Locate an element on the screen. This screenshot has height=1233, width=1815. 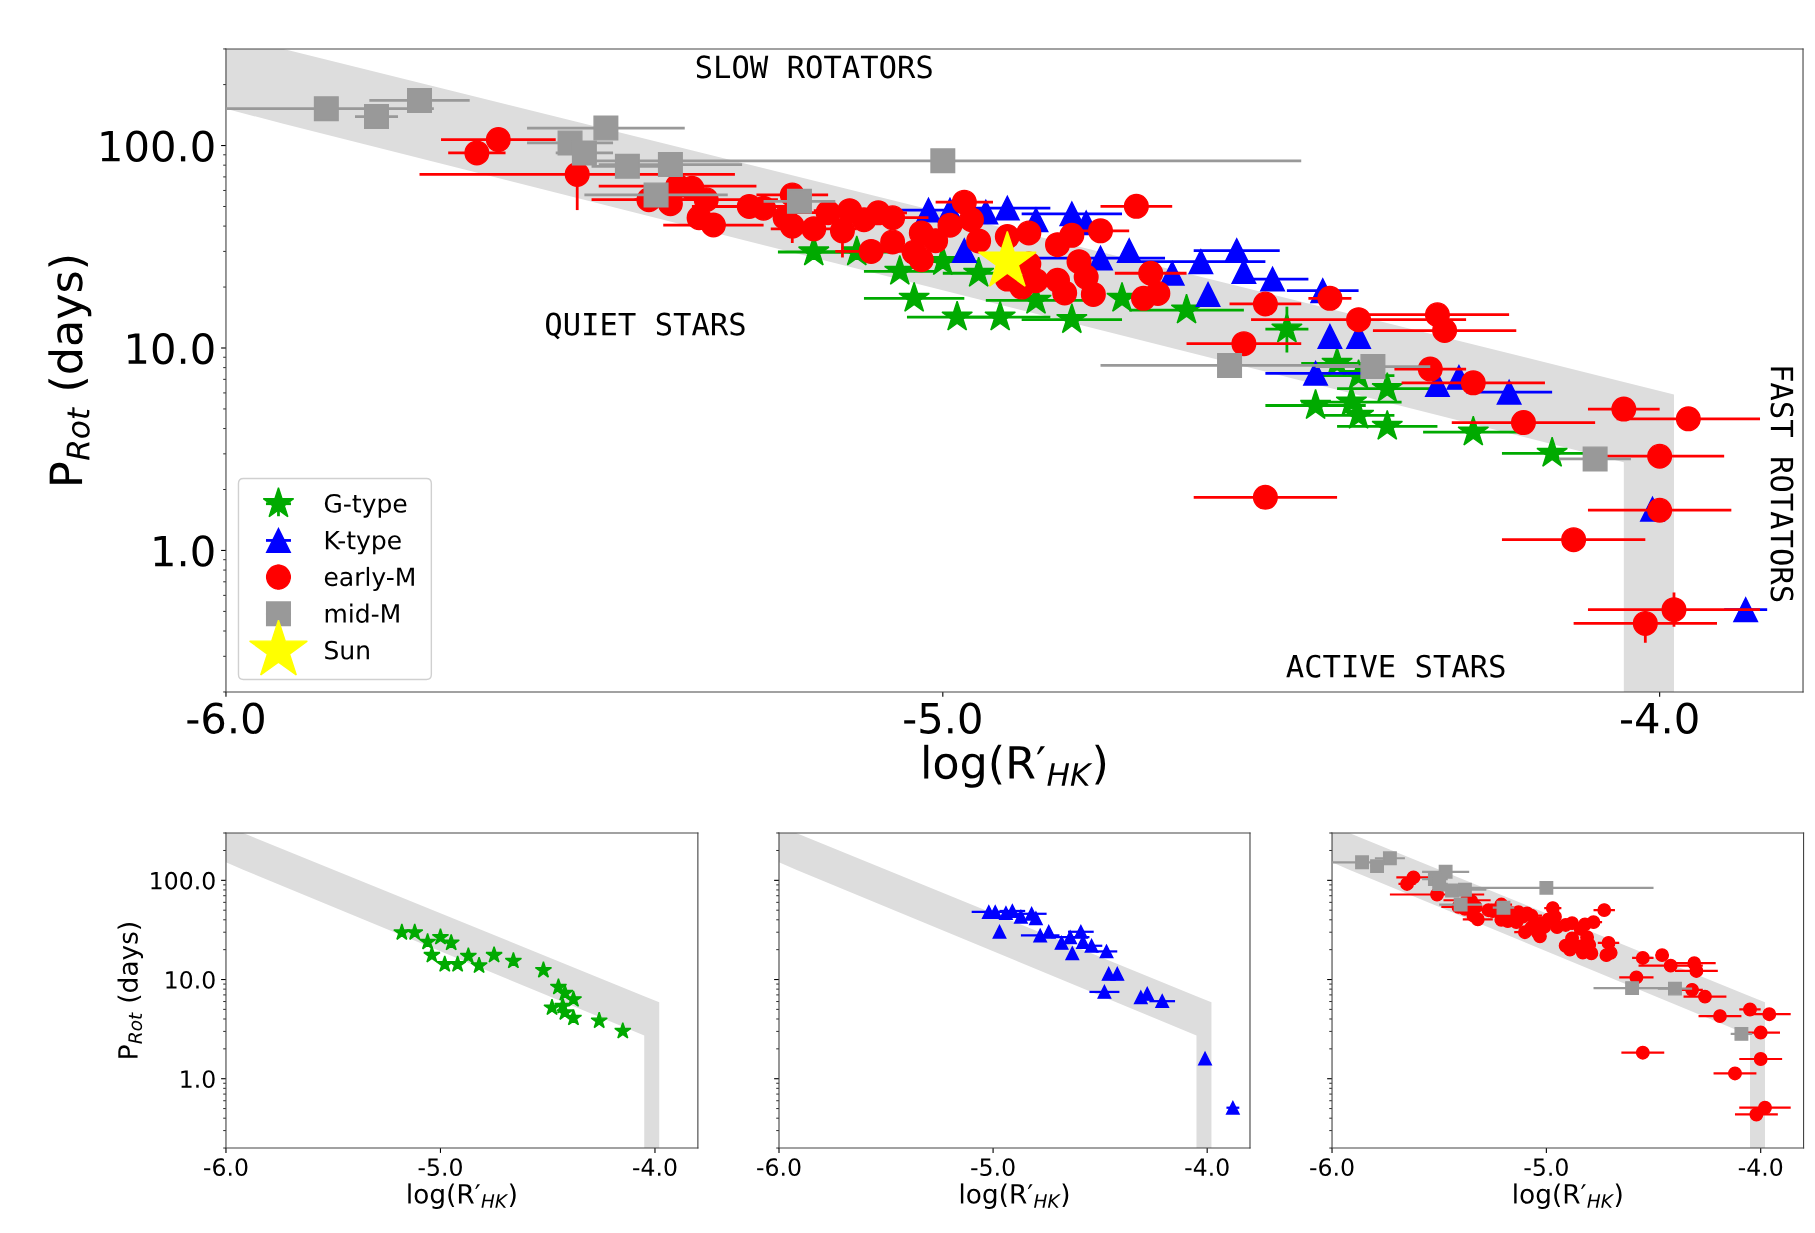
annotation: ACTIVE STARS is located at coordinates (1395, 666).